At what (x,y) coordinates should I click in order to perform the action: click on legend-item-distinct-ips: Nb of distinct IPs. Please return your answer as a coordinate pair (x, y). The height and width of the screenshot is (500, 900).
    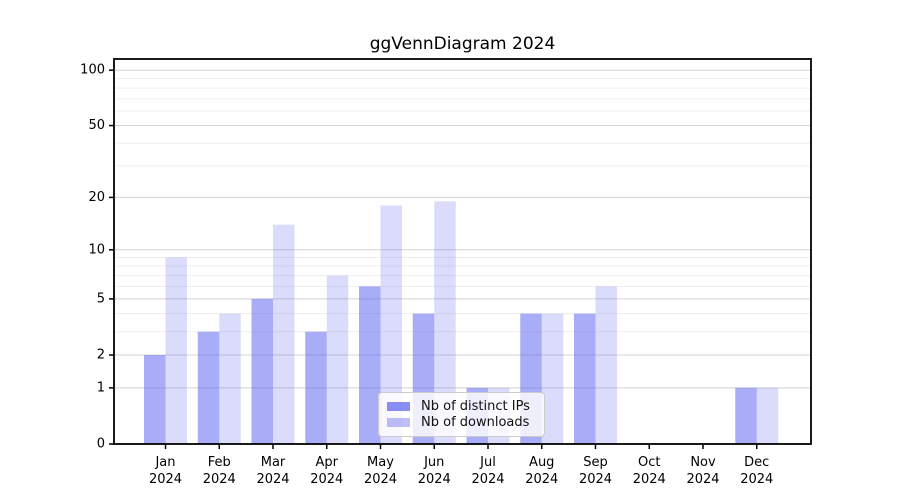
    Looking at the image, I should click on (461, 406).